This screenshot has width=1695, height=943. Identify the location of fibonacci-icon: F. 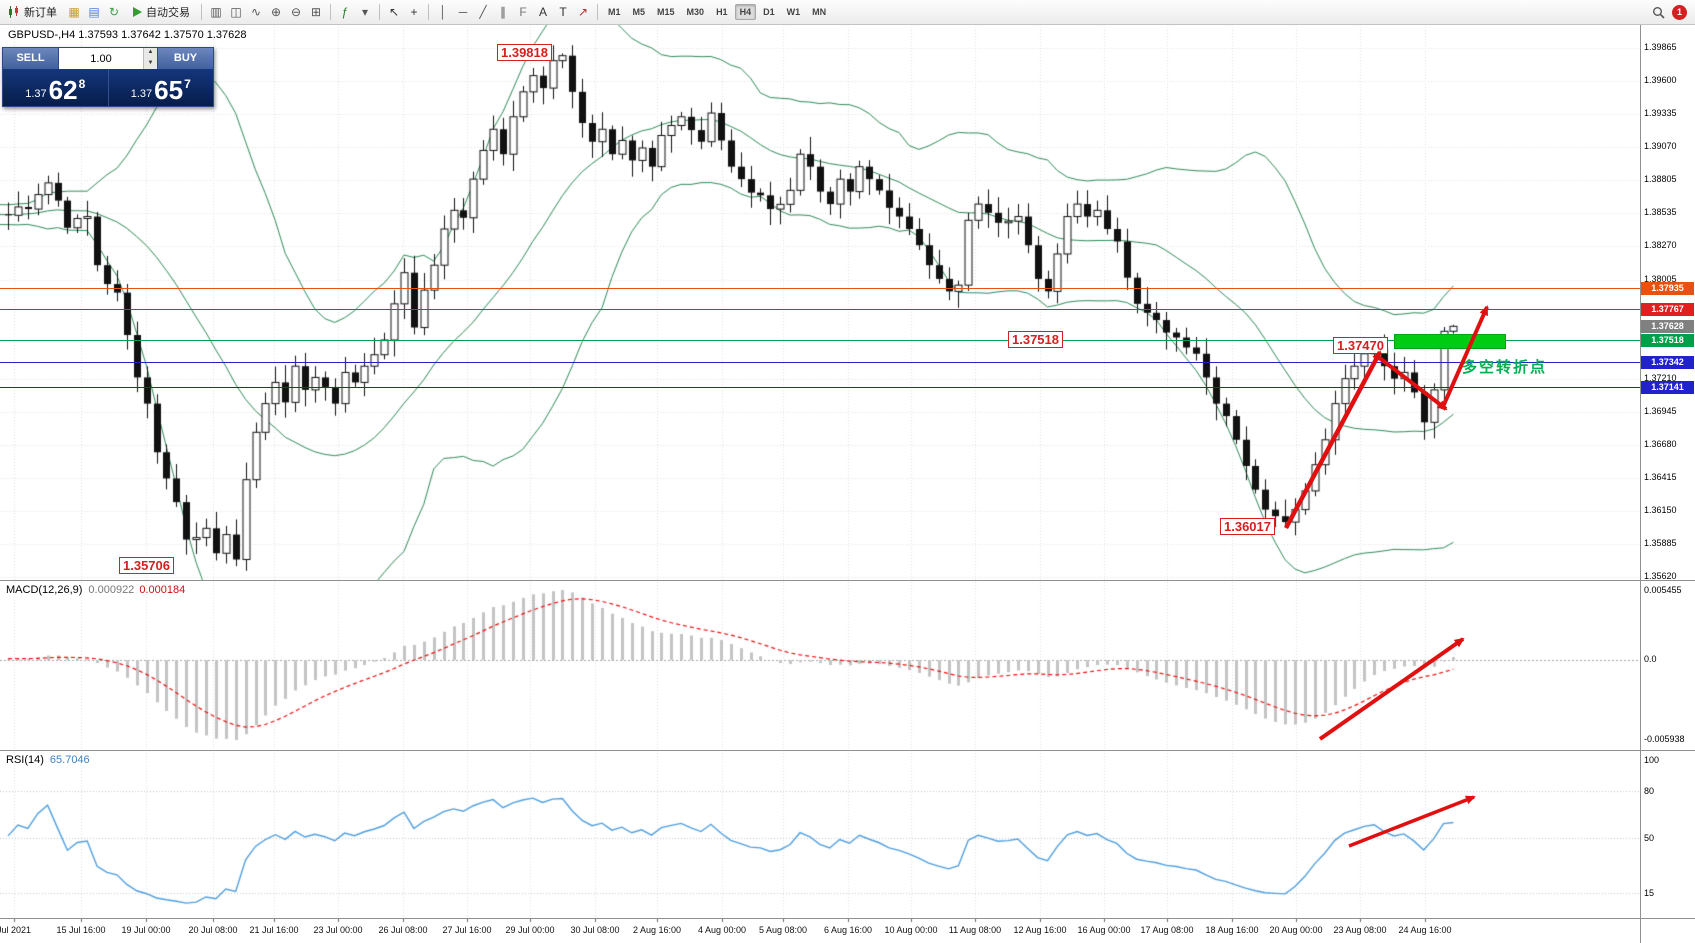
(523, 12).